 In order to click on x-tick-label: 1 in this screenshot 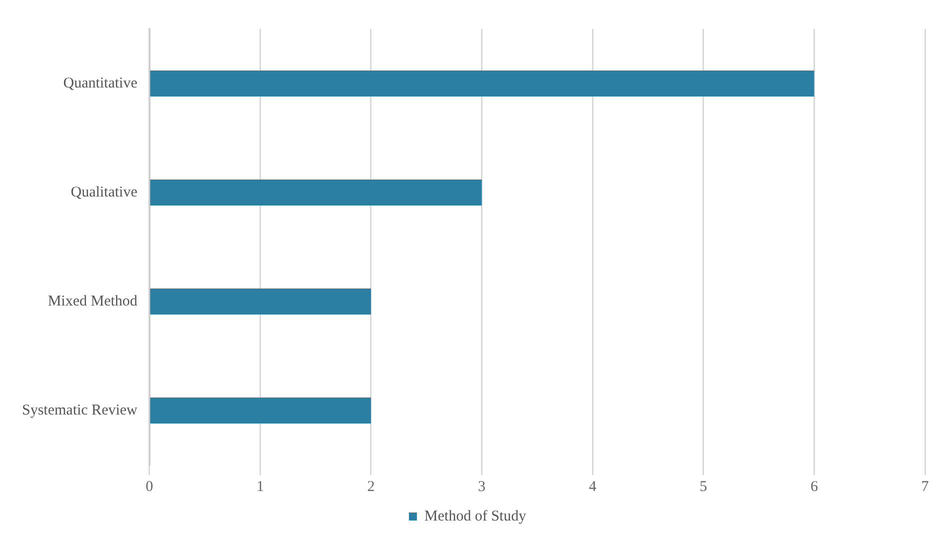, I will do `click(260, 486)`.